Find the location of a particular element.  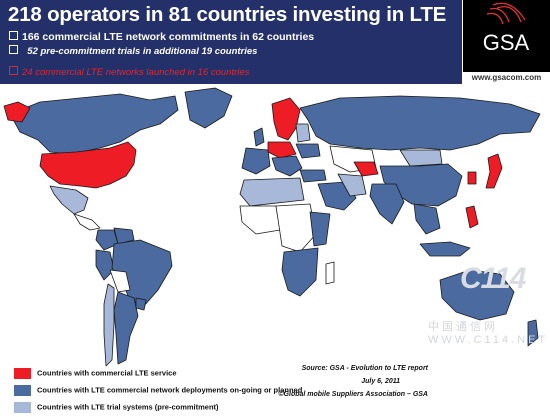

country-canada is located at coordinates (94, 124).